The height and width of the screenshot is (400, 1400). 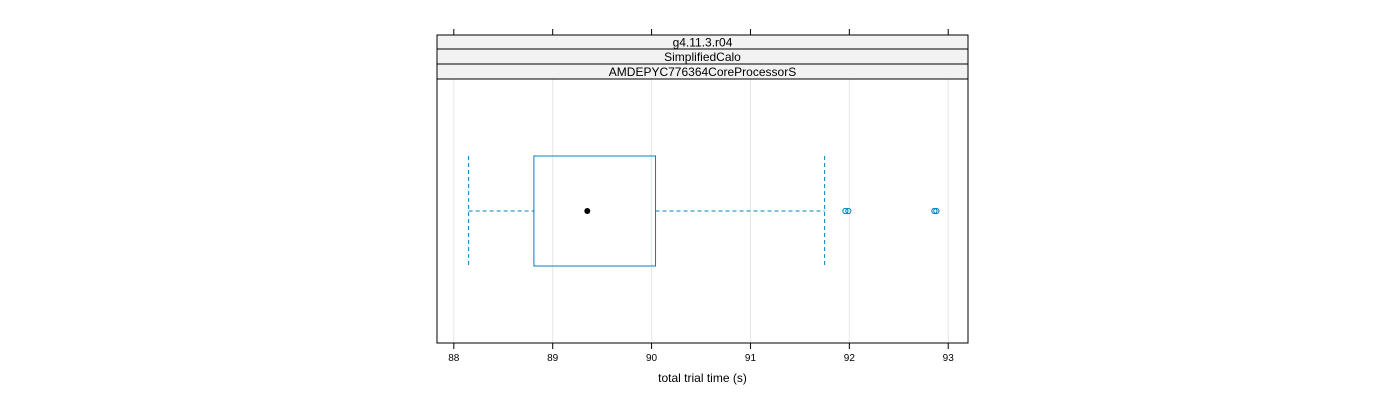 I want to click on x-tick-label-89: 89, so click(x=553, y=358).